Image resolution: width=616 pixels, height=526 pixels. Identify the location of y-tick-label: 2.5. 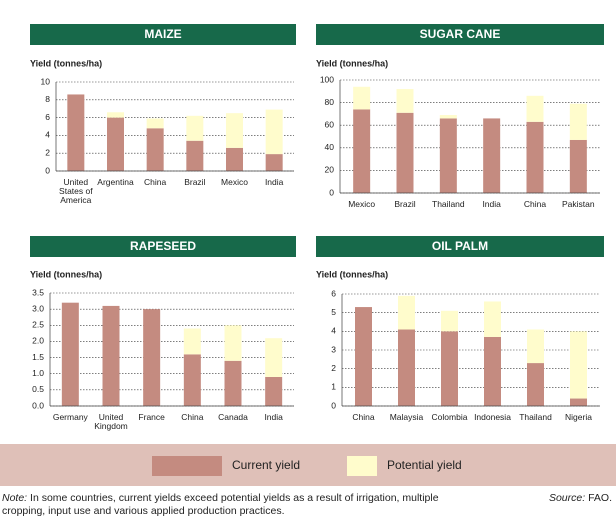
(38, 325).